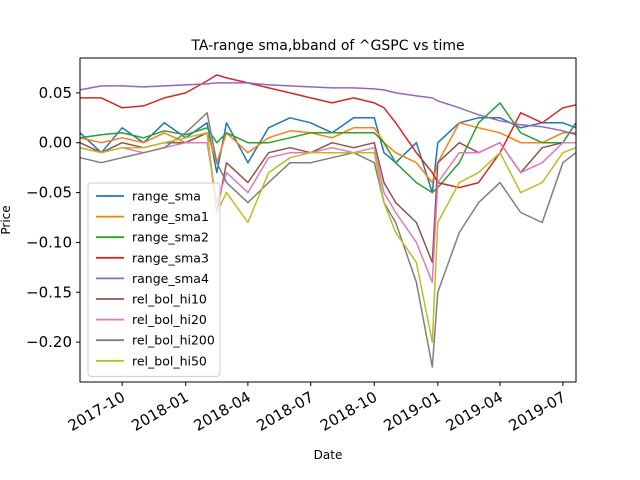 Image resolution: width=640 pixels, height=480 pixels. What do you see at coordinates (169, 319) in the screenshot?
I see `legend-label-rel-bol-hi20: rel_bol_hi20` at bounding box center [169, 319].